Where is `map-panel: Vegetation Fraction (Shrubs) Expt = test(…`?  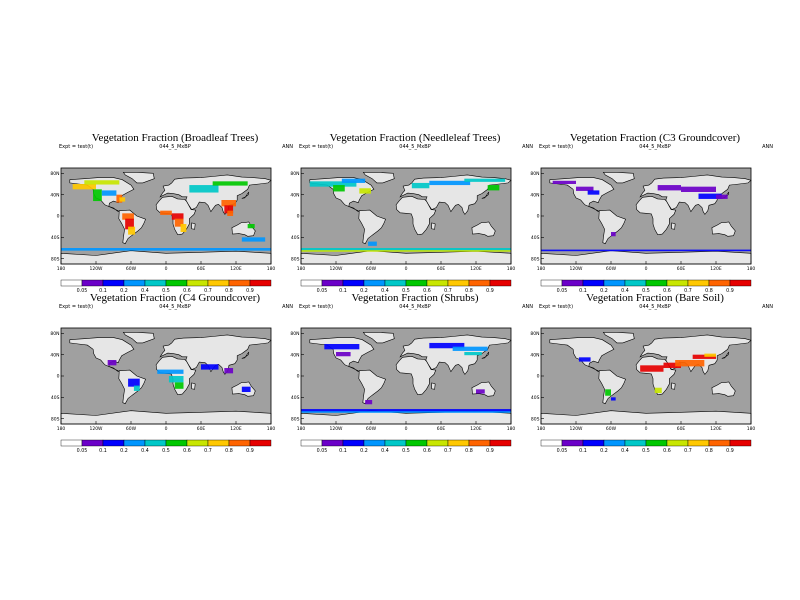
map-panel: Vegetation Fraction (Shrubs) Expt = test(… is located at coordinates (412, 373).